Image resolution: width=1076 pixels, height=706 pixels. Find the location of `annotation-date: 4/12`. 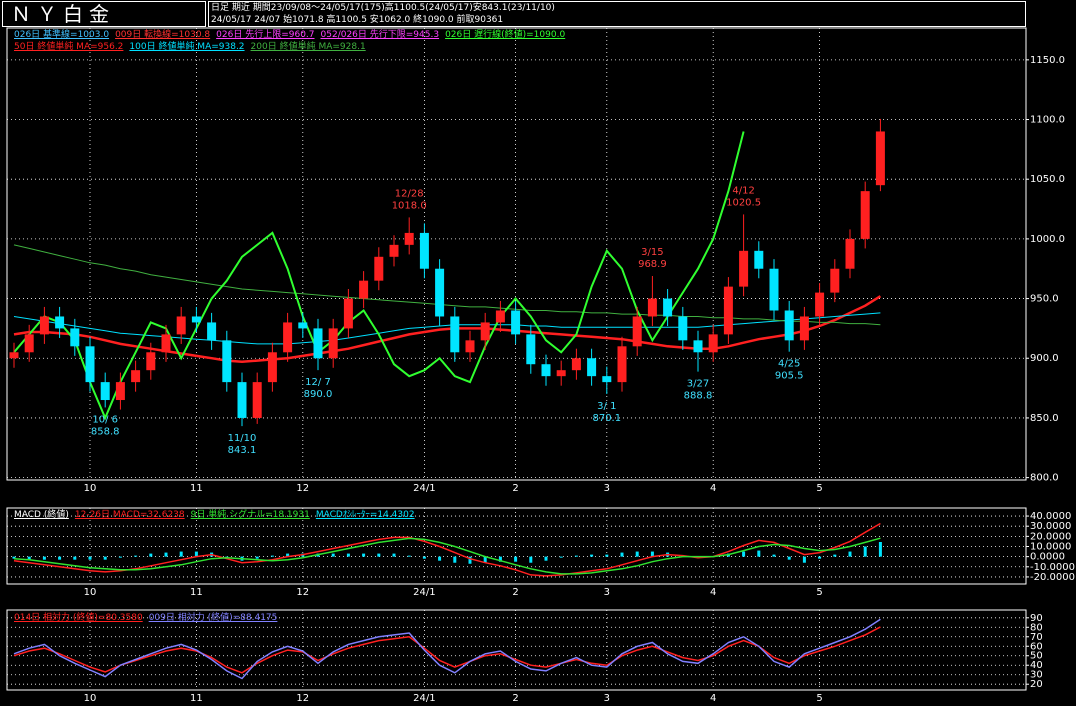

annotation-date: 4/12 is located at coordinates (743, 190).